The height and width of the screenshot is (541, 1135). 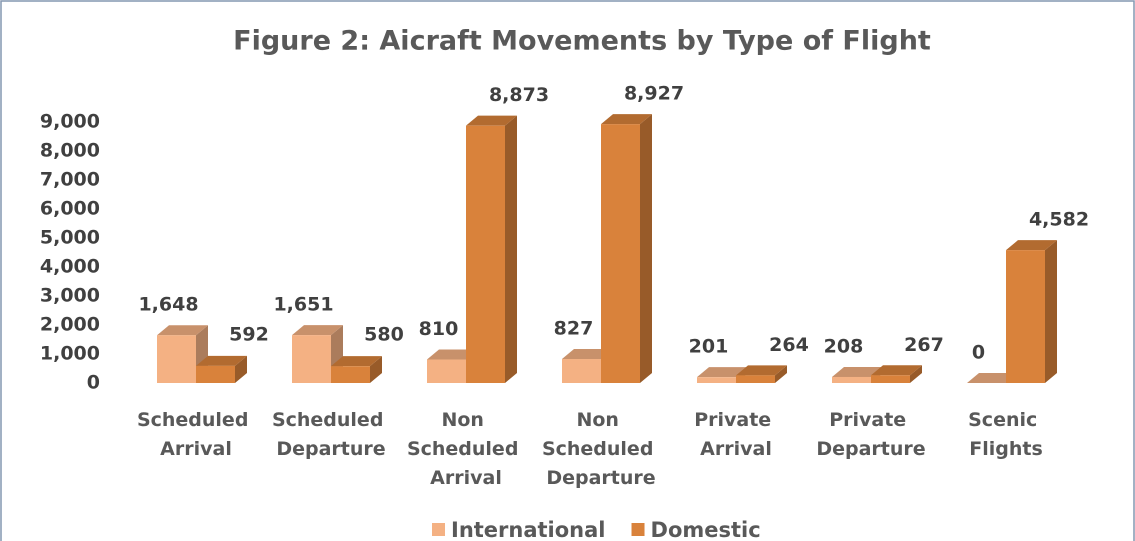 I want to click on x-tick-label: Scenic Flights, so click(x=1006, y=434).